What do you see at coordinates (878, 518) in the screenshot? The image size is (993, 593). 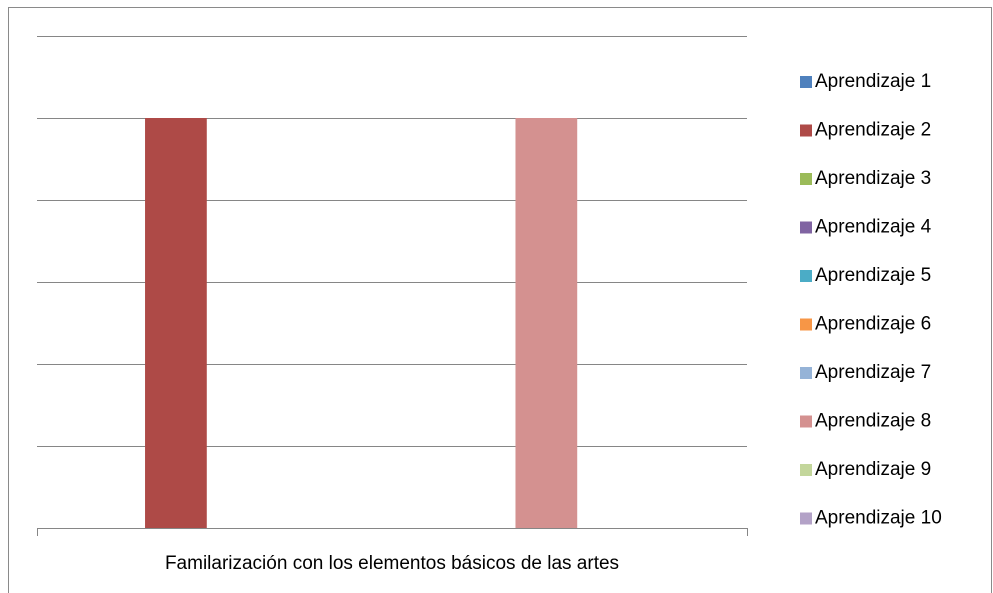 I see `legend-label: Aprendizaje 10` at bounding box center [878, 518].